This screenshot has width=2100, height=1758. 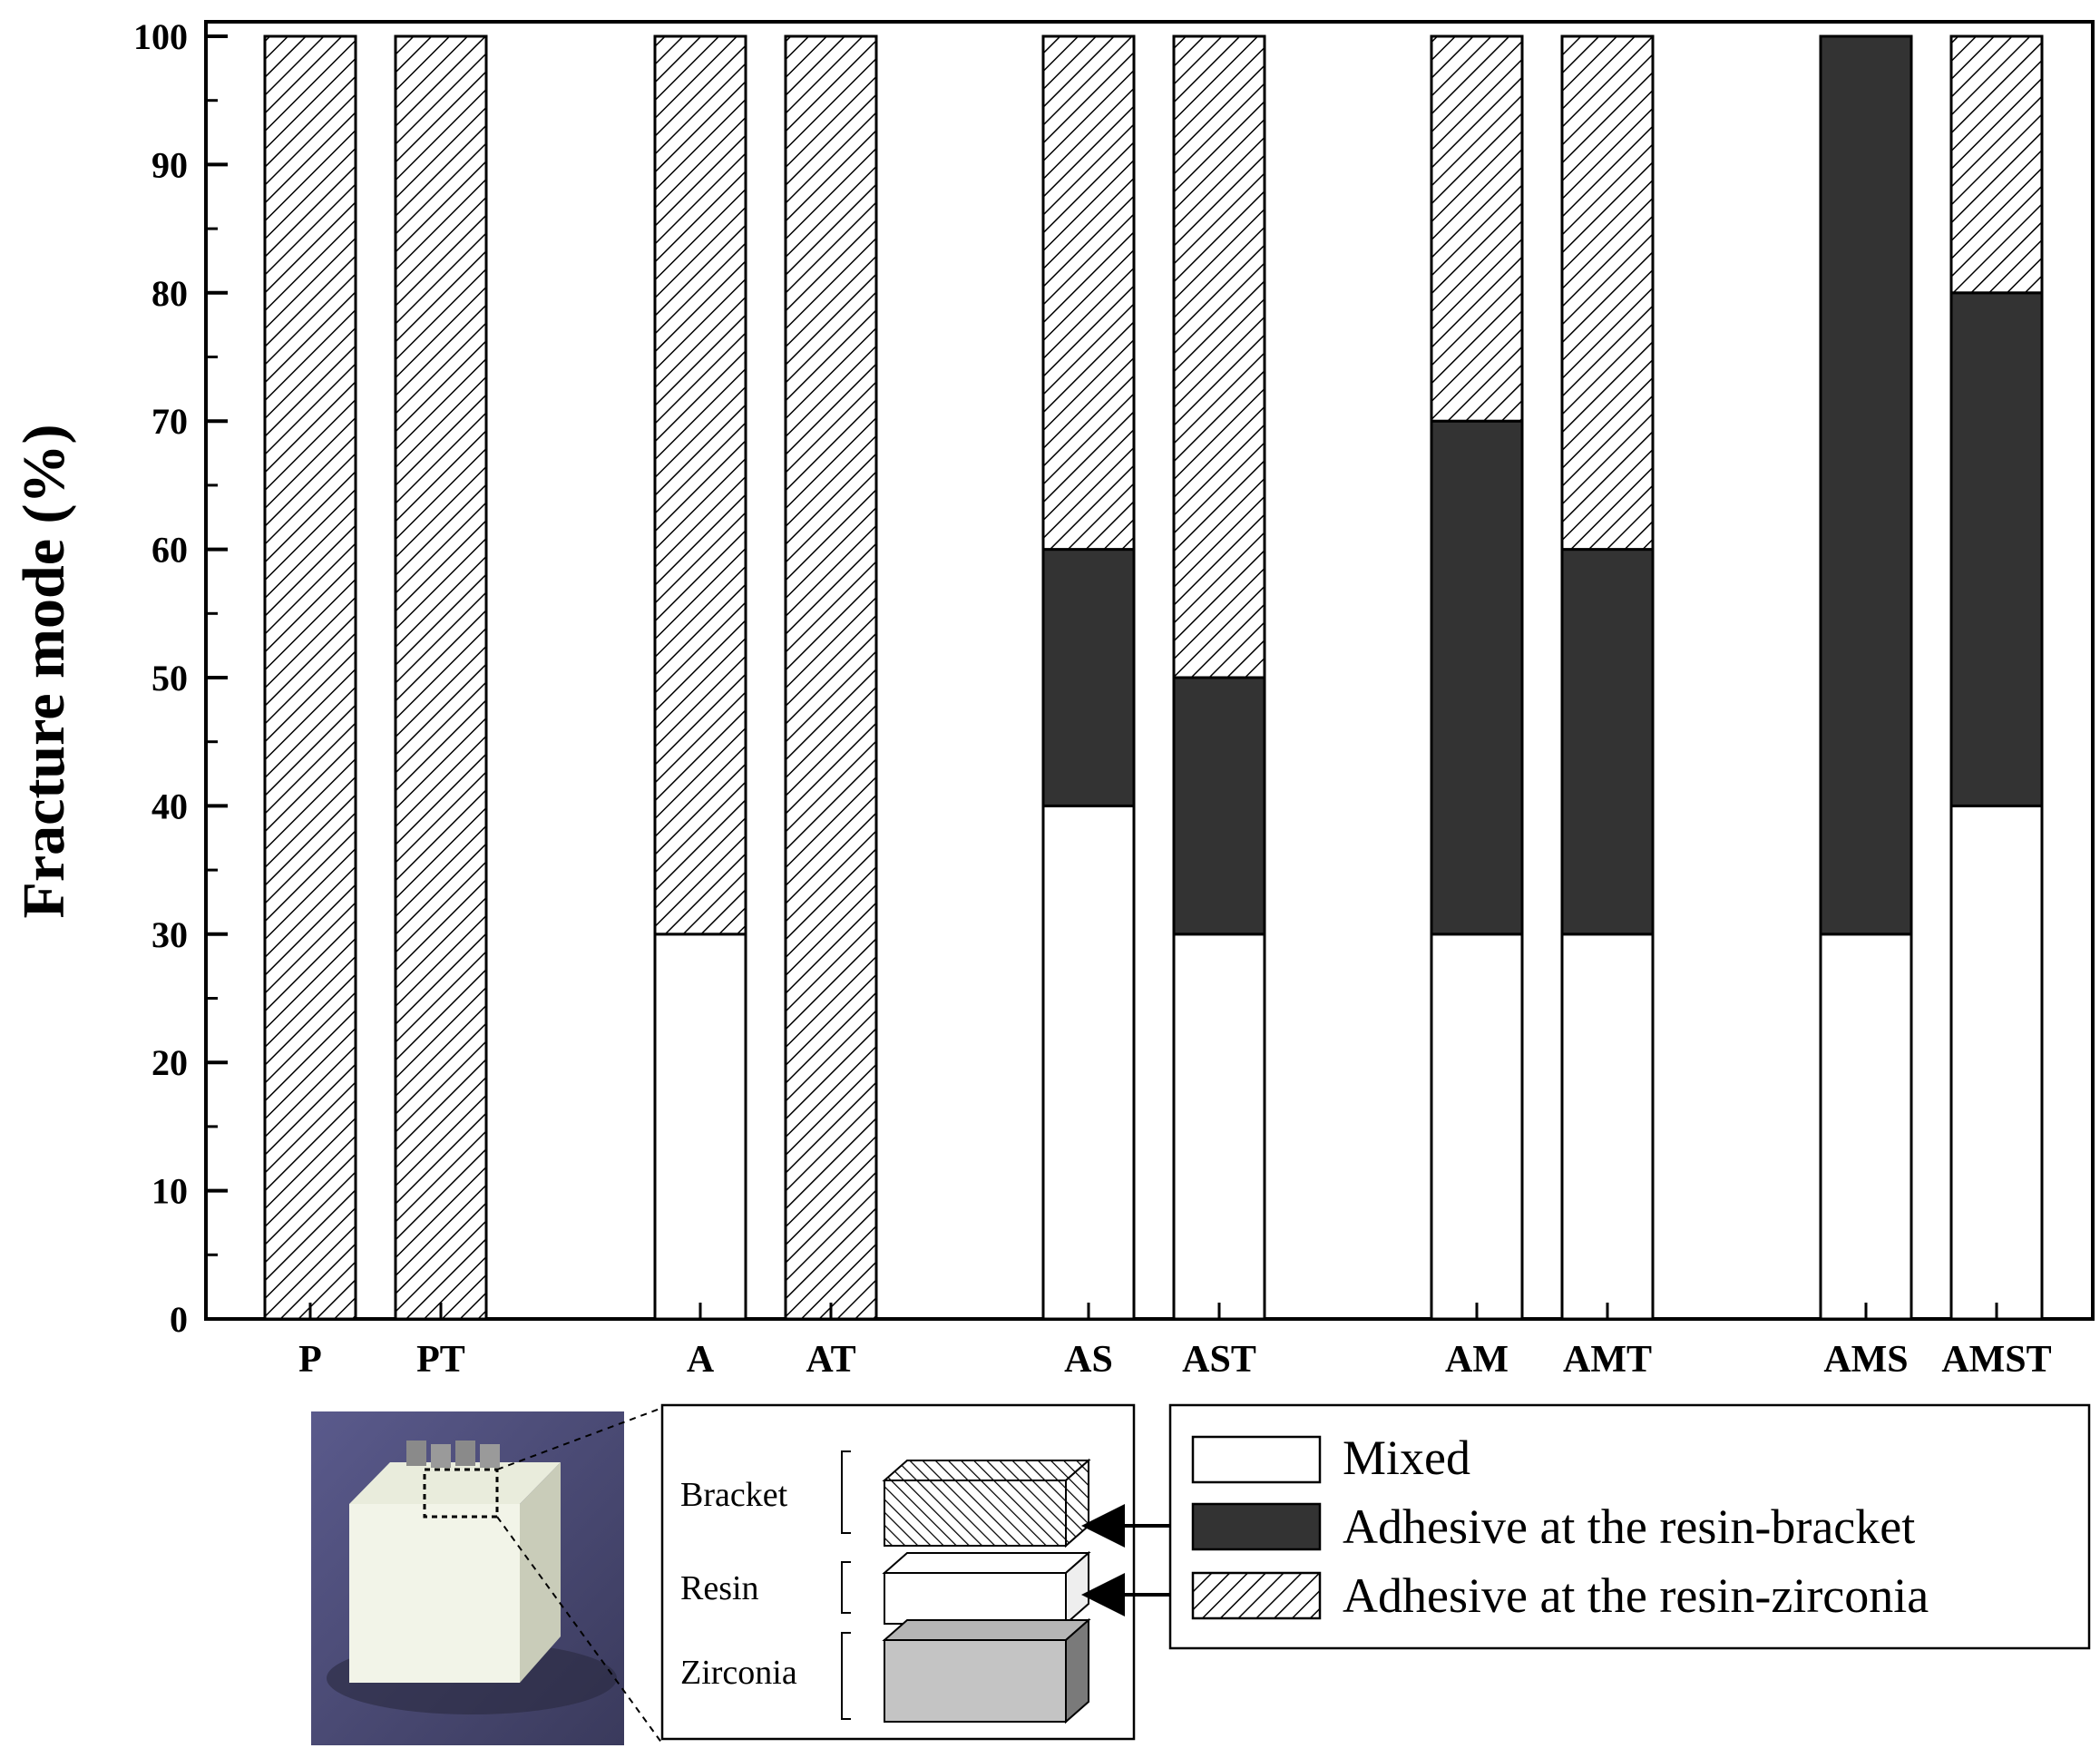 What do you see at coordinates (441, 677) in the screenshot?
I see `bar-segment-pt-resin-zirconia` at bounding box center [441, 677].